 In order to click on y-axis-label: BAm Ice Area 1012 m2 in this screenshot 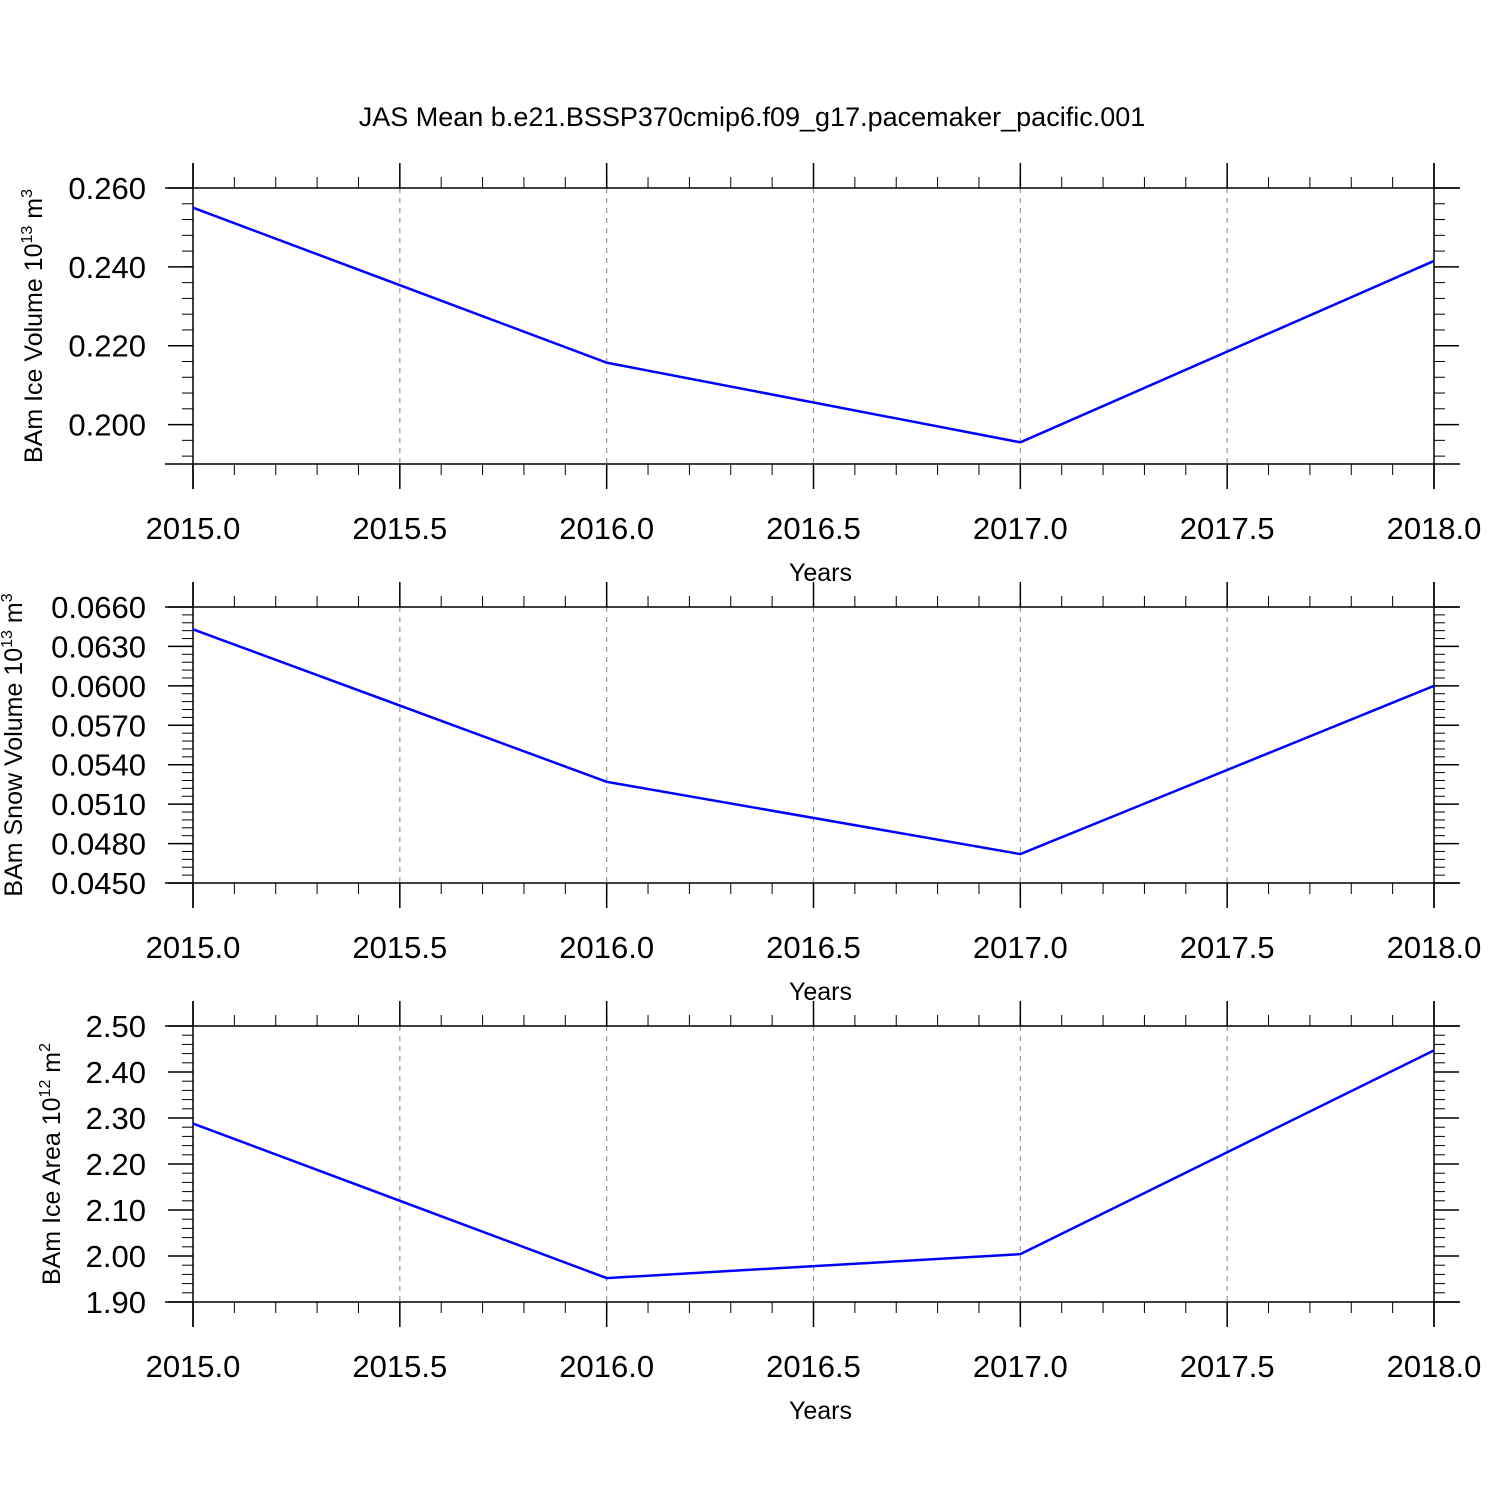, I will do `click(51, 1164)`.